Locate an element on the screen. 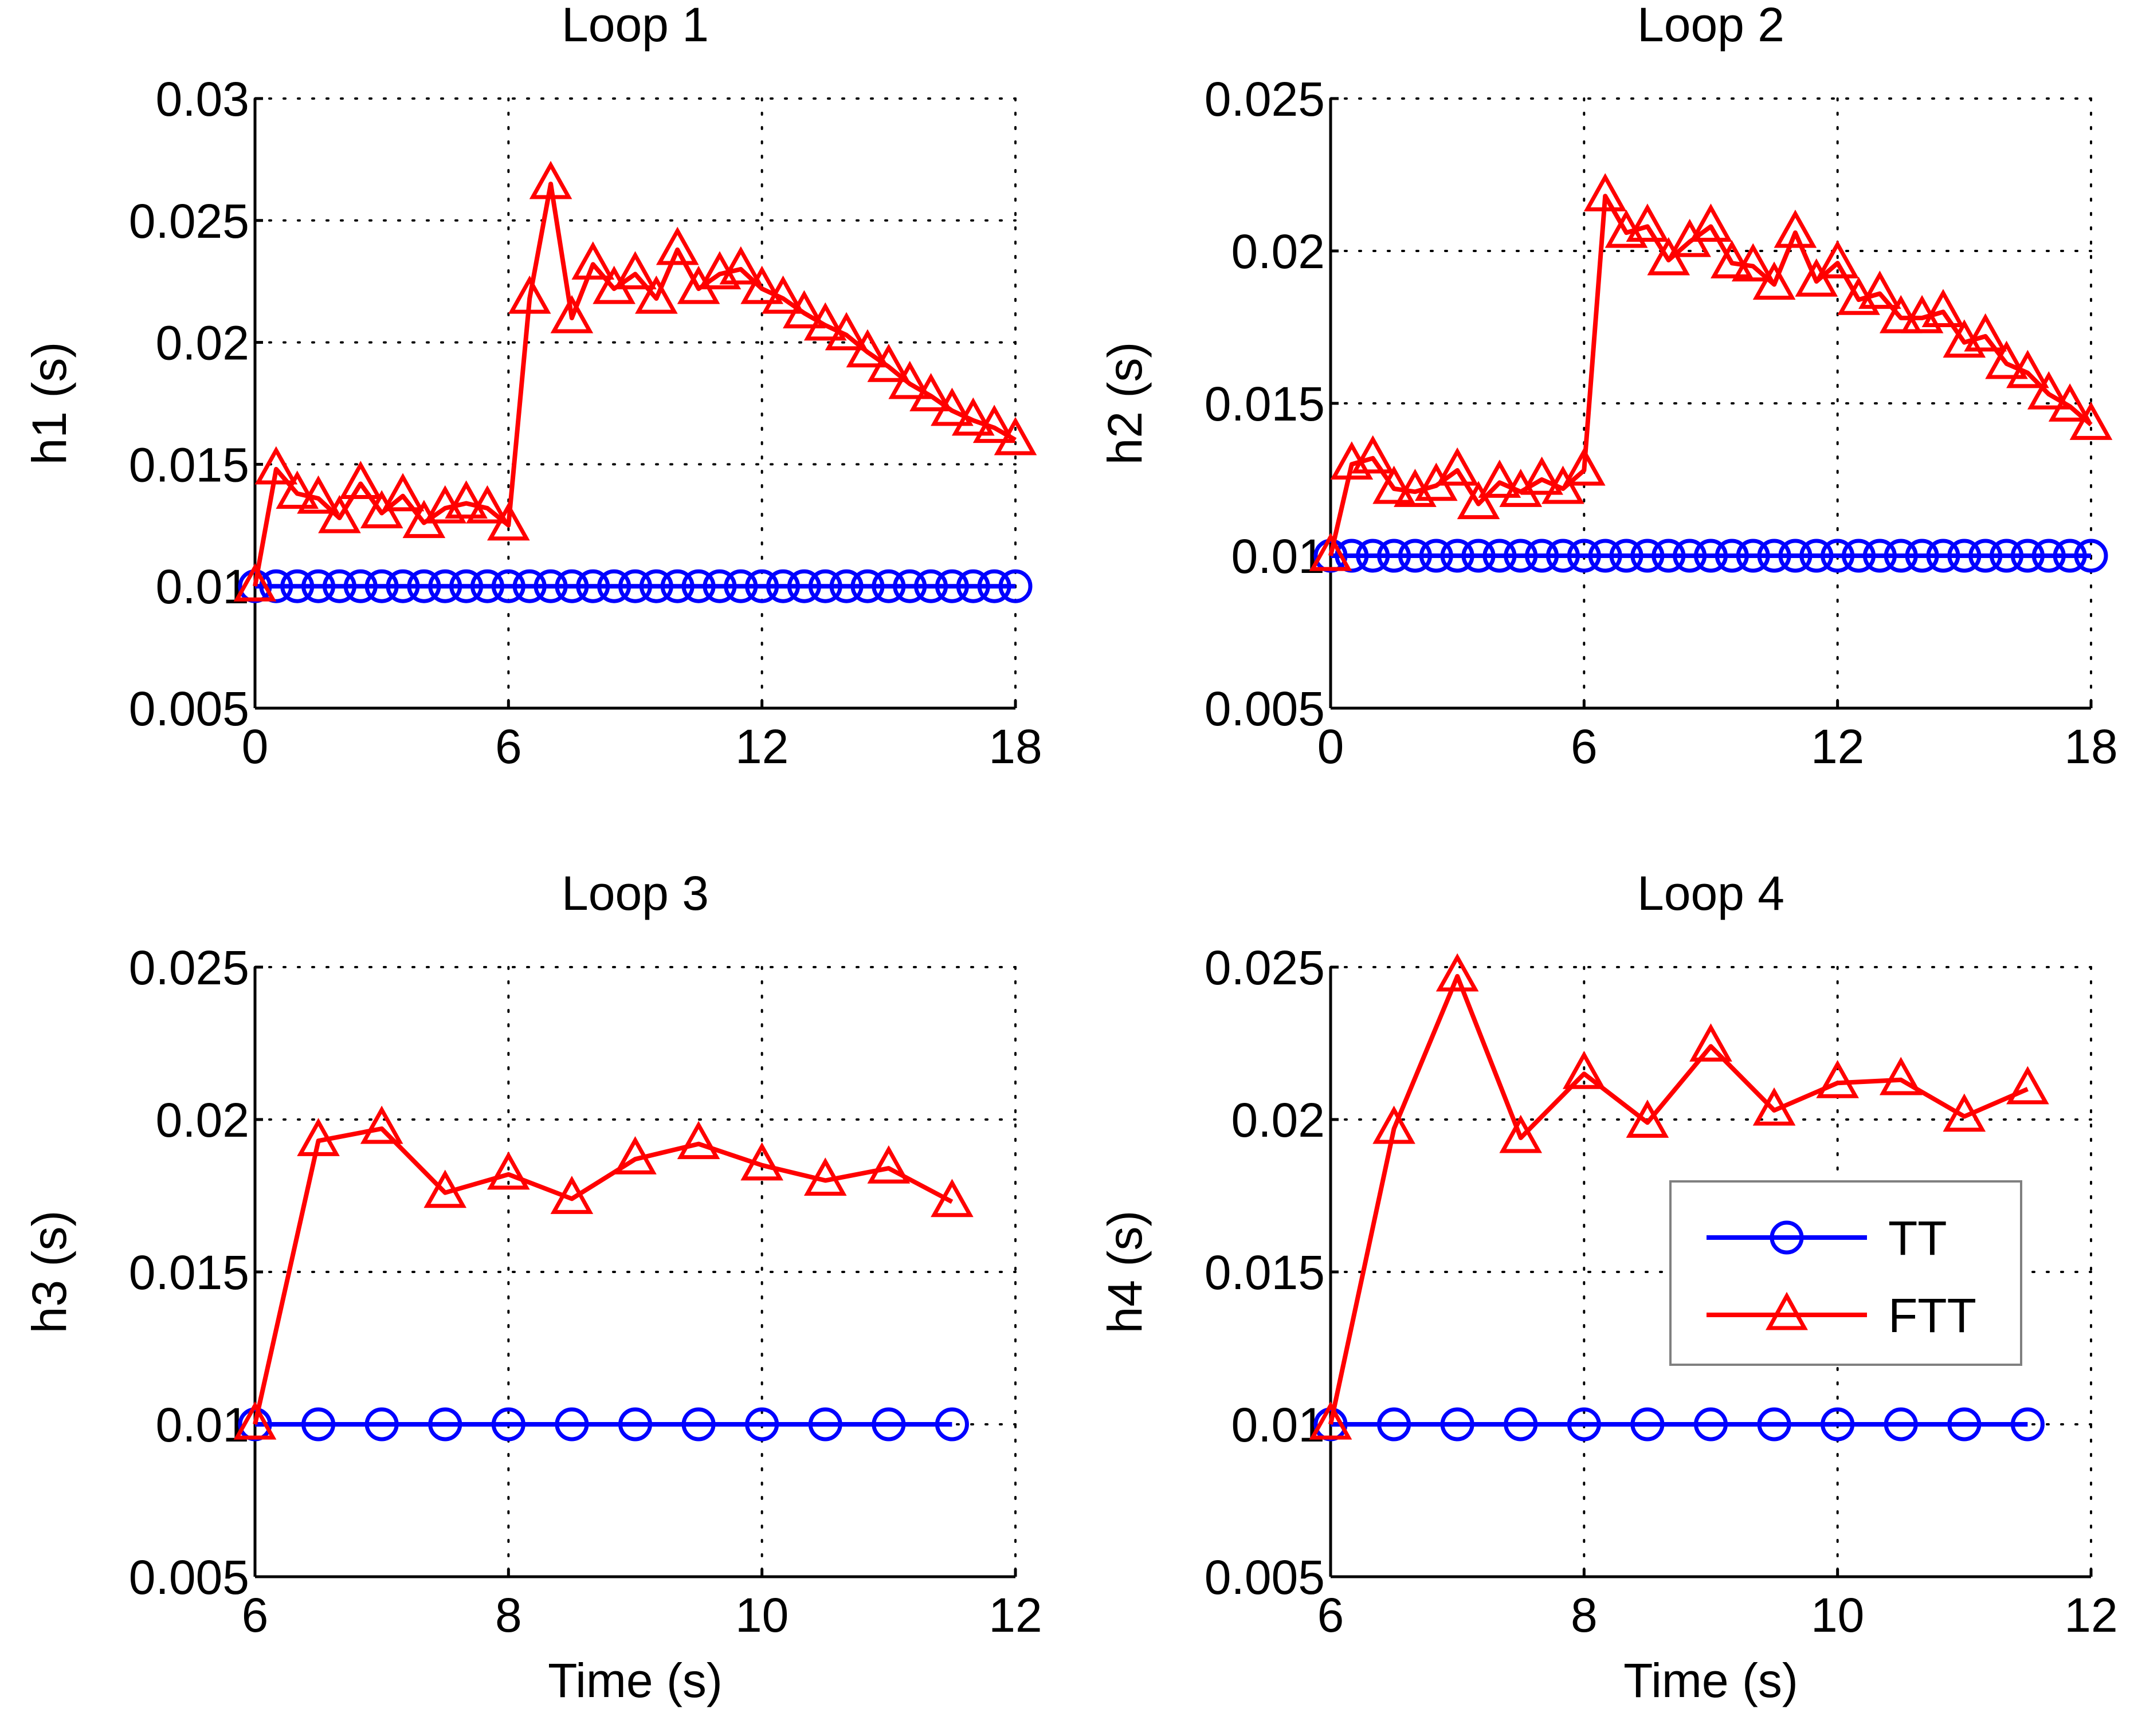 The height and width of the screenshot is (1736, 2130). x-tick-label: 12 is located at coordinates (1015, 1615).